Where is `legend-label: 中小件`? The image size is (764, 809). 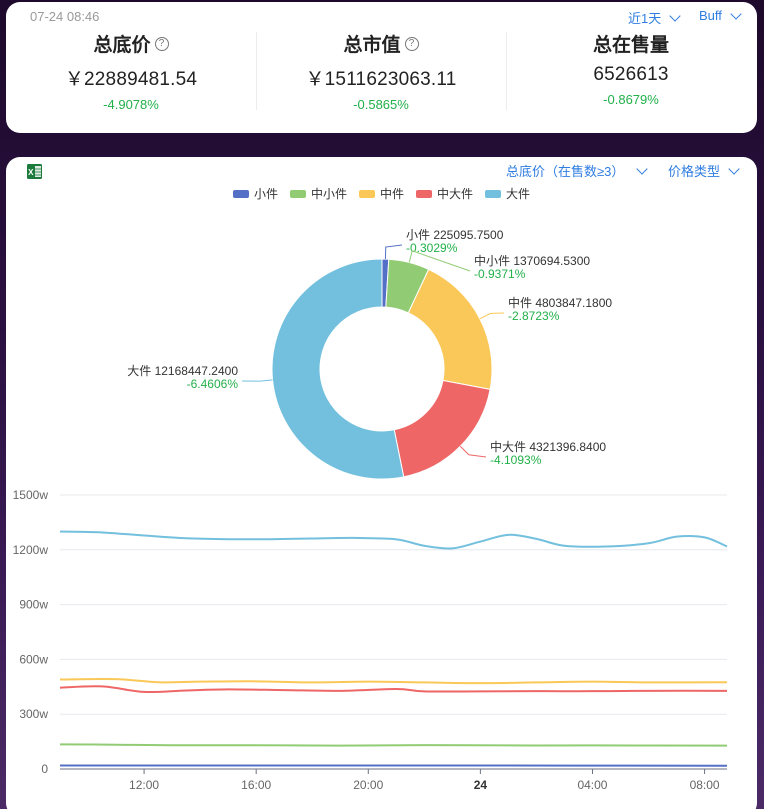 legend-label: 中小件 is located at coordinates (328, 194).